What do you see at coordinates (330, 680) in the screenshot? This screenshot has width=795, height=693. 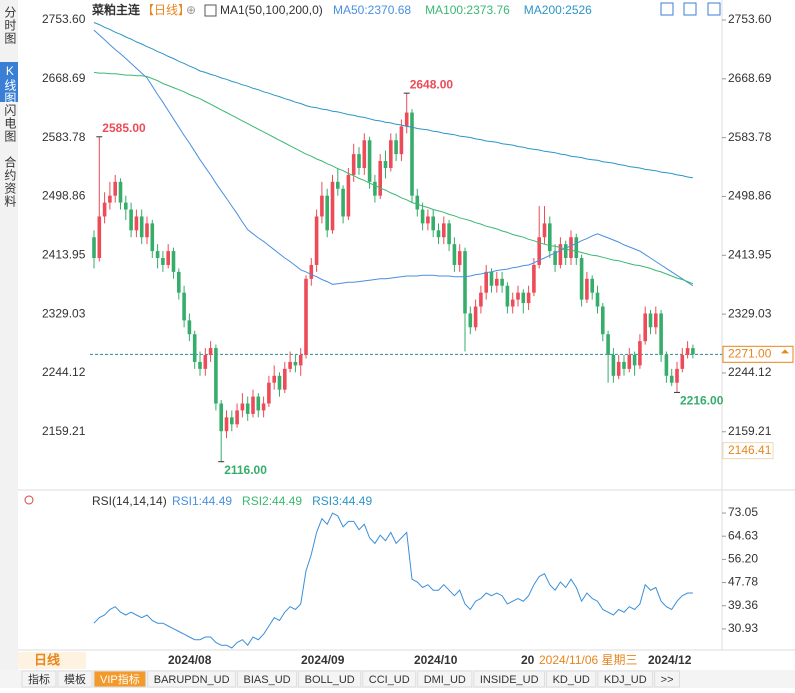 I see `tab: BOLL_UD` at bounding box center [330, 680].